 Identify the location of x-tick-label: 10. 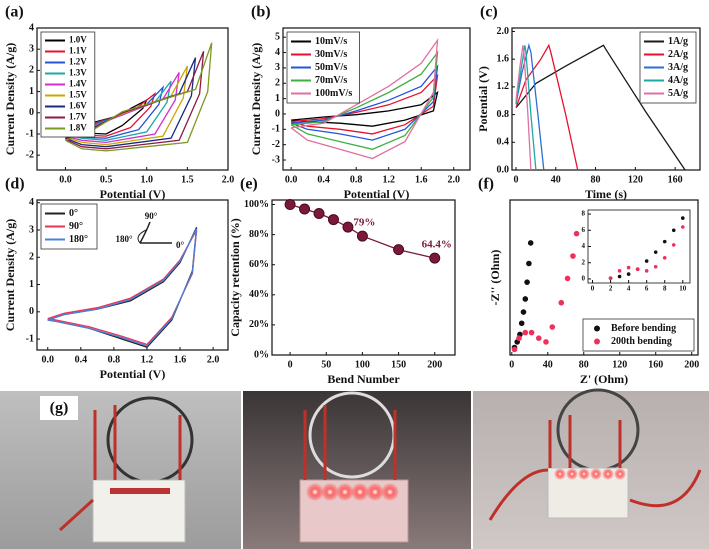
(683, 289).